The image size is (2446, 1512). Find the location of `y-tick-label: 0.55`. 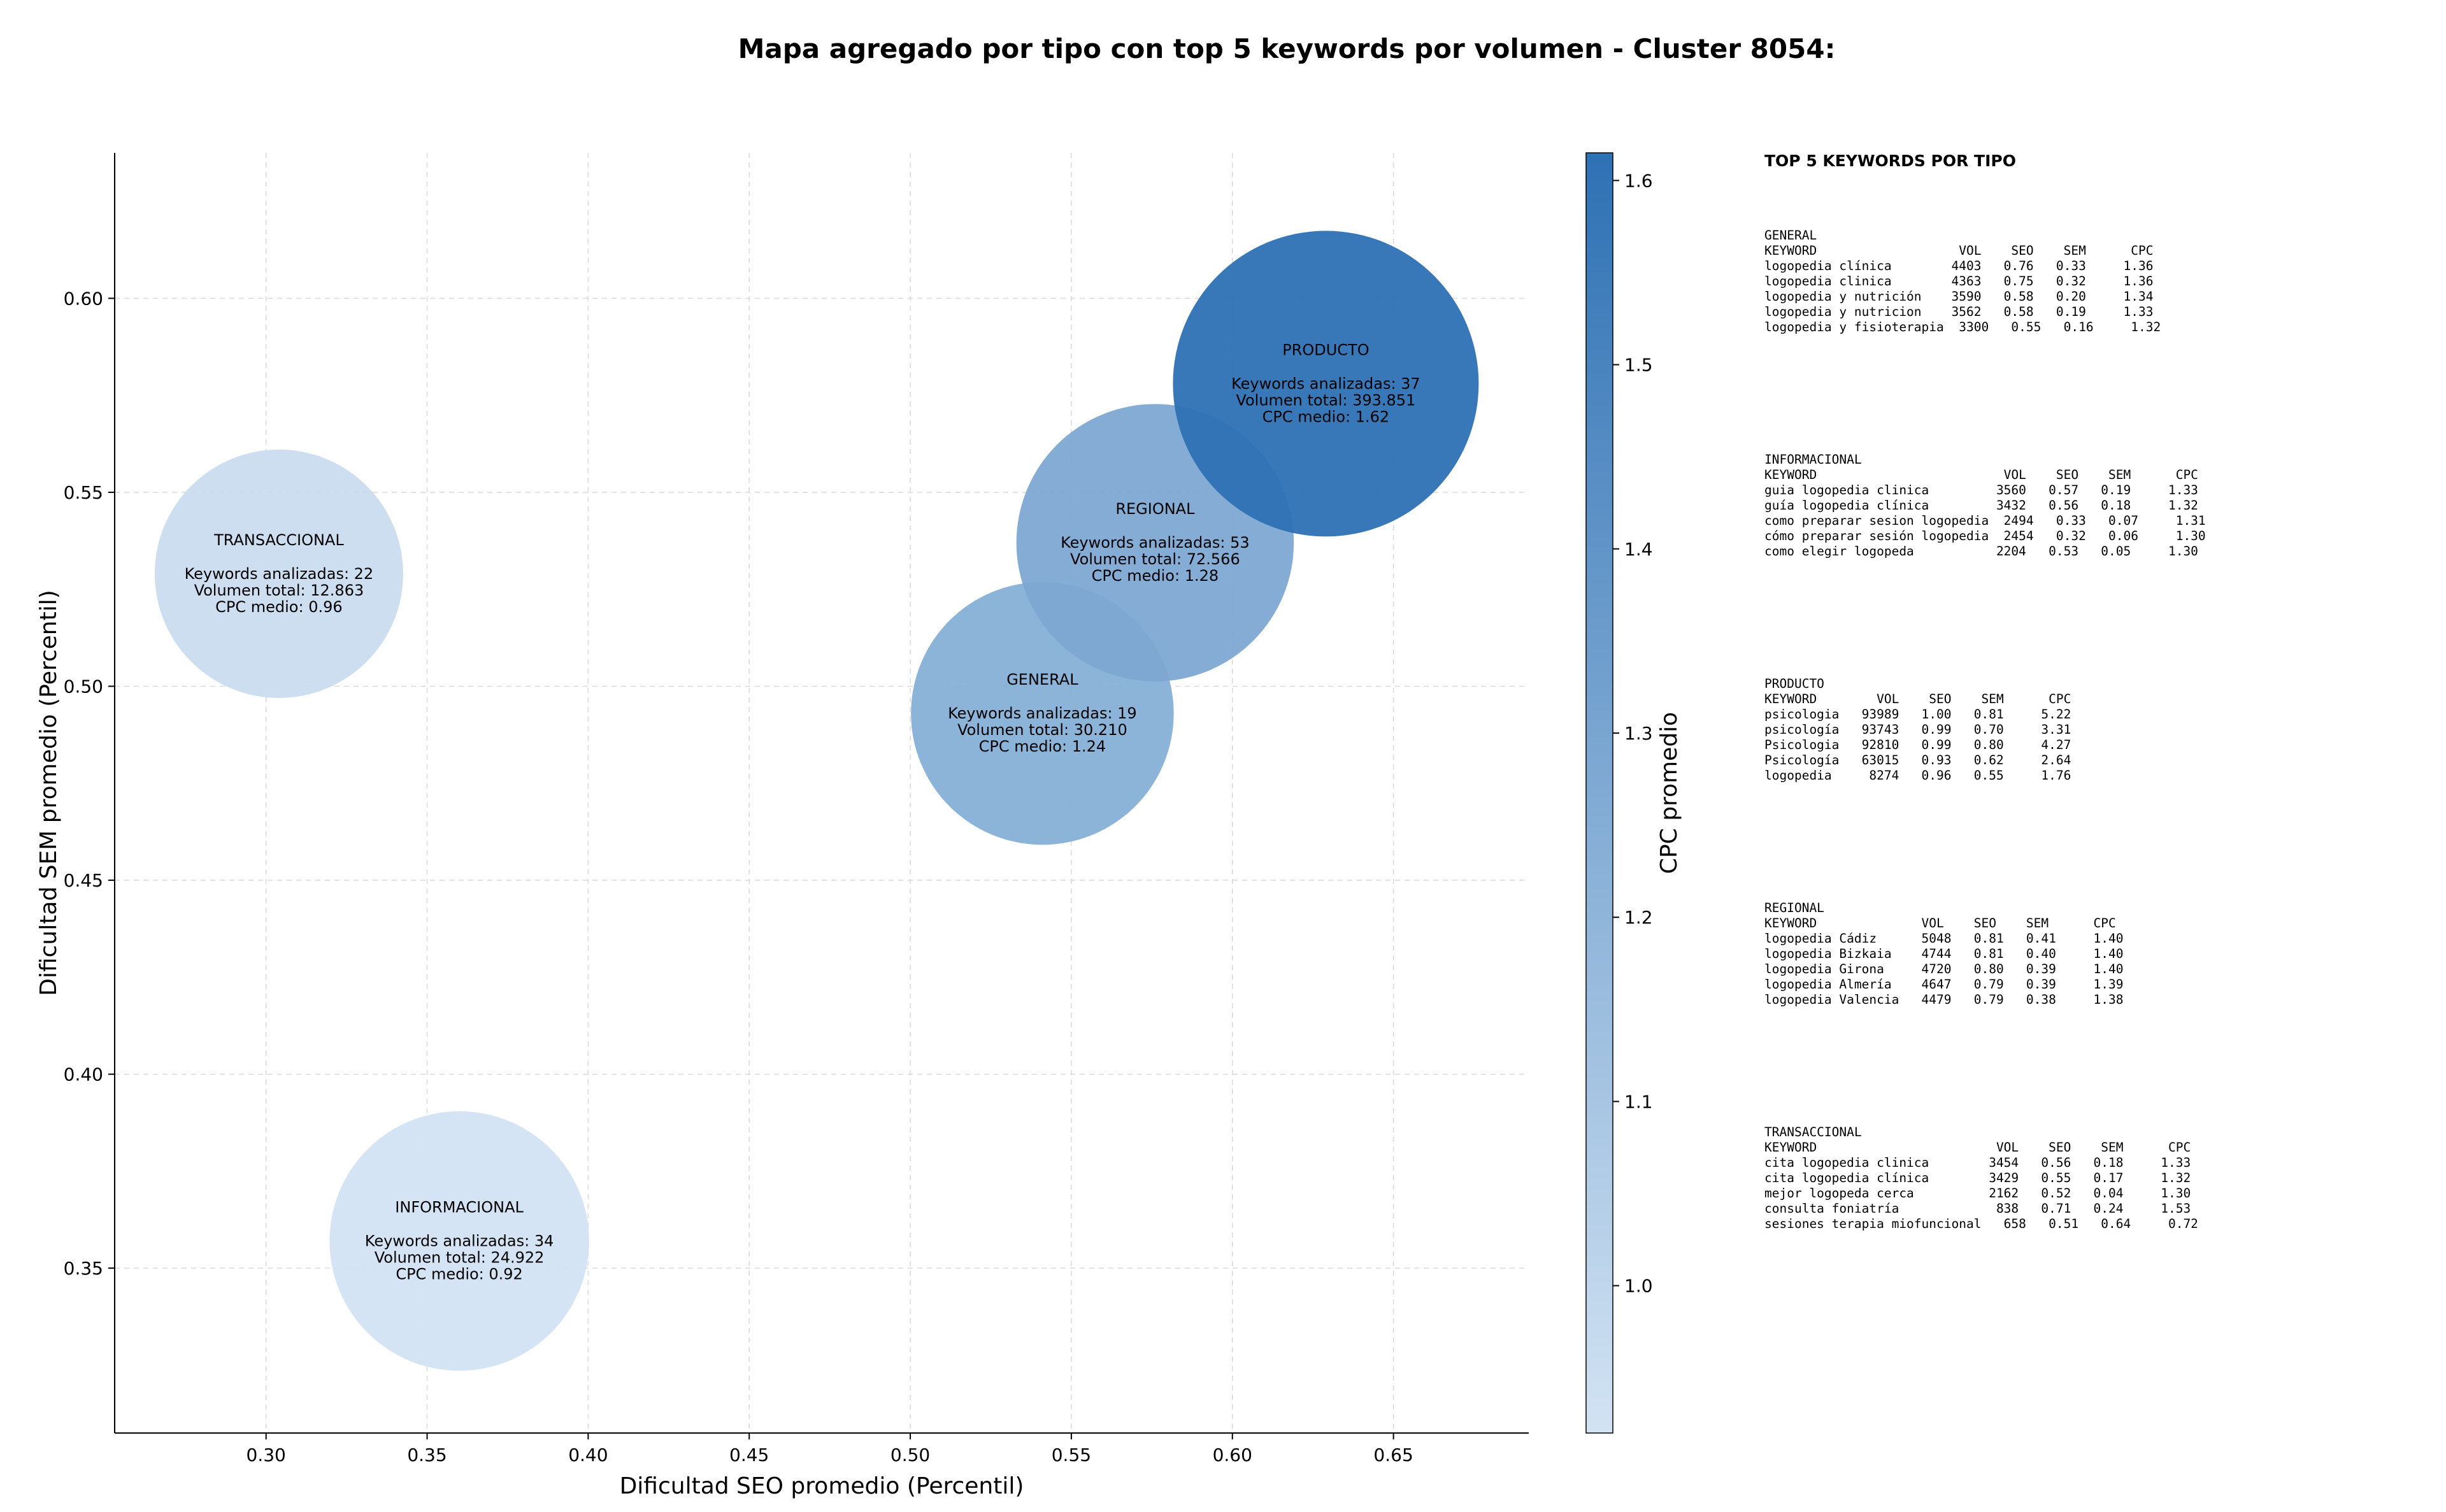

y-tick-label: 0.55 is located at coordinates (84, 492).